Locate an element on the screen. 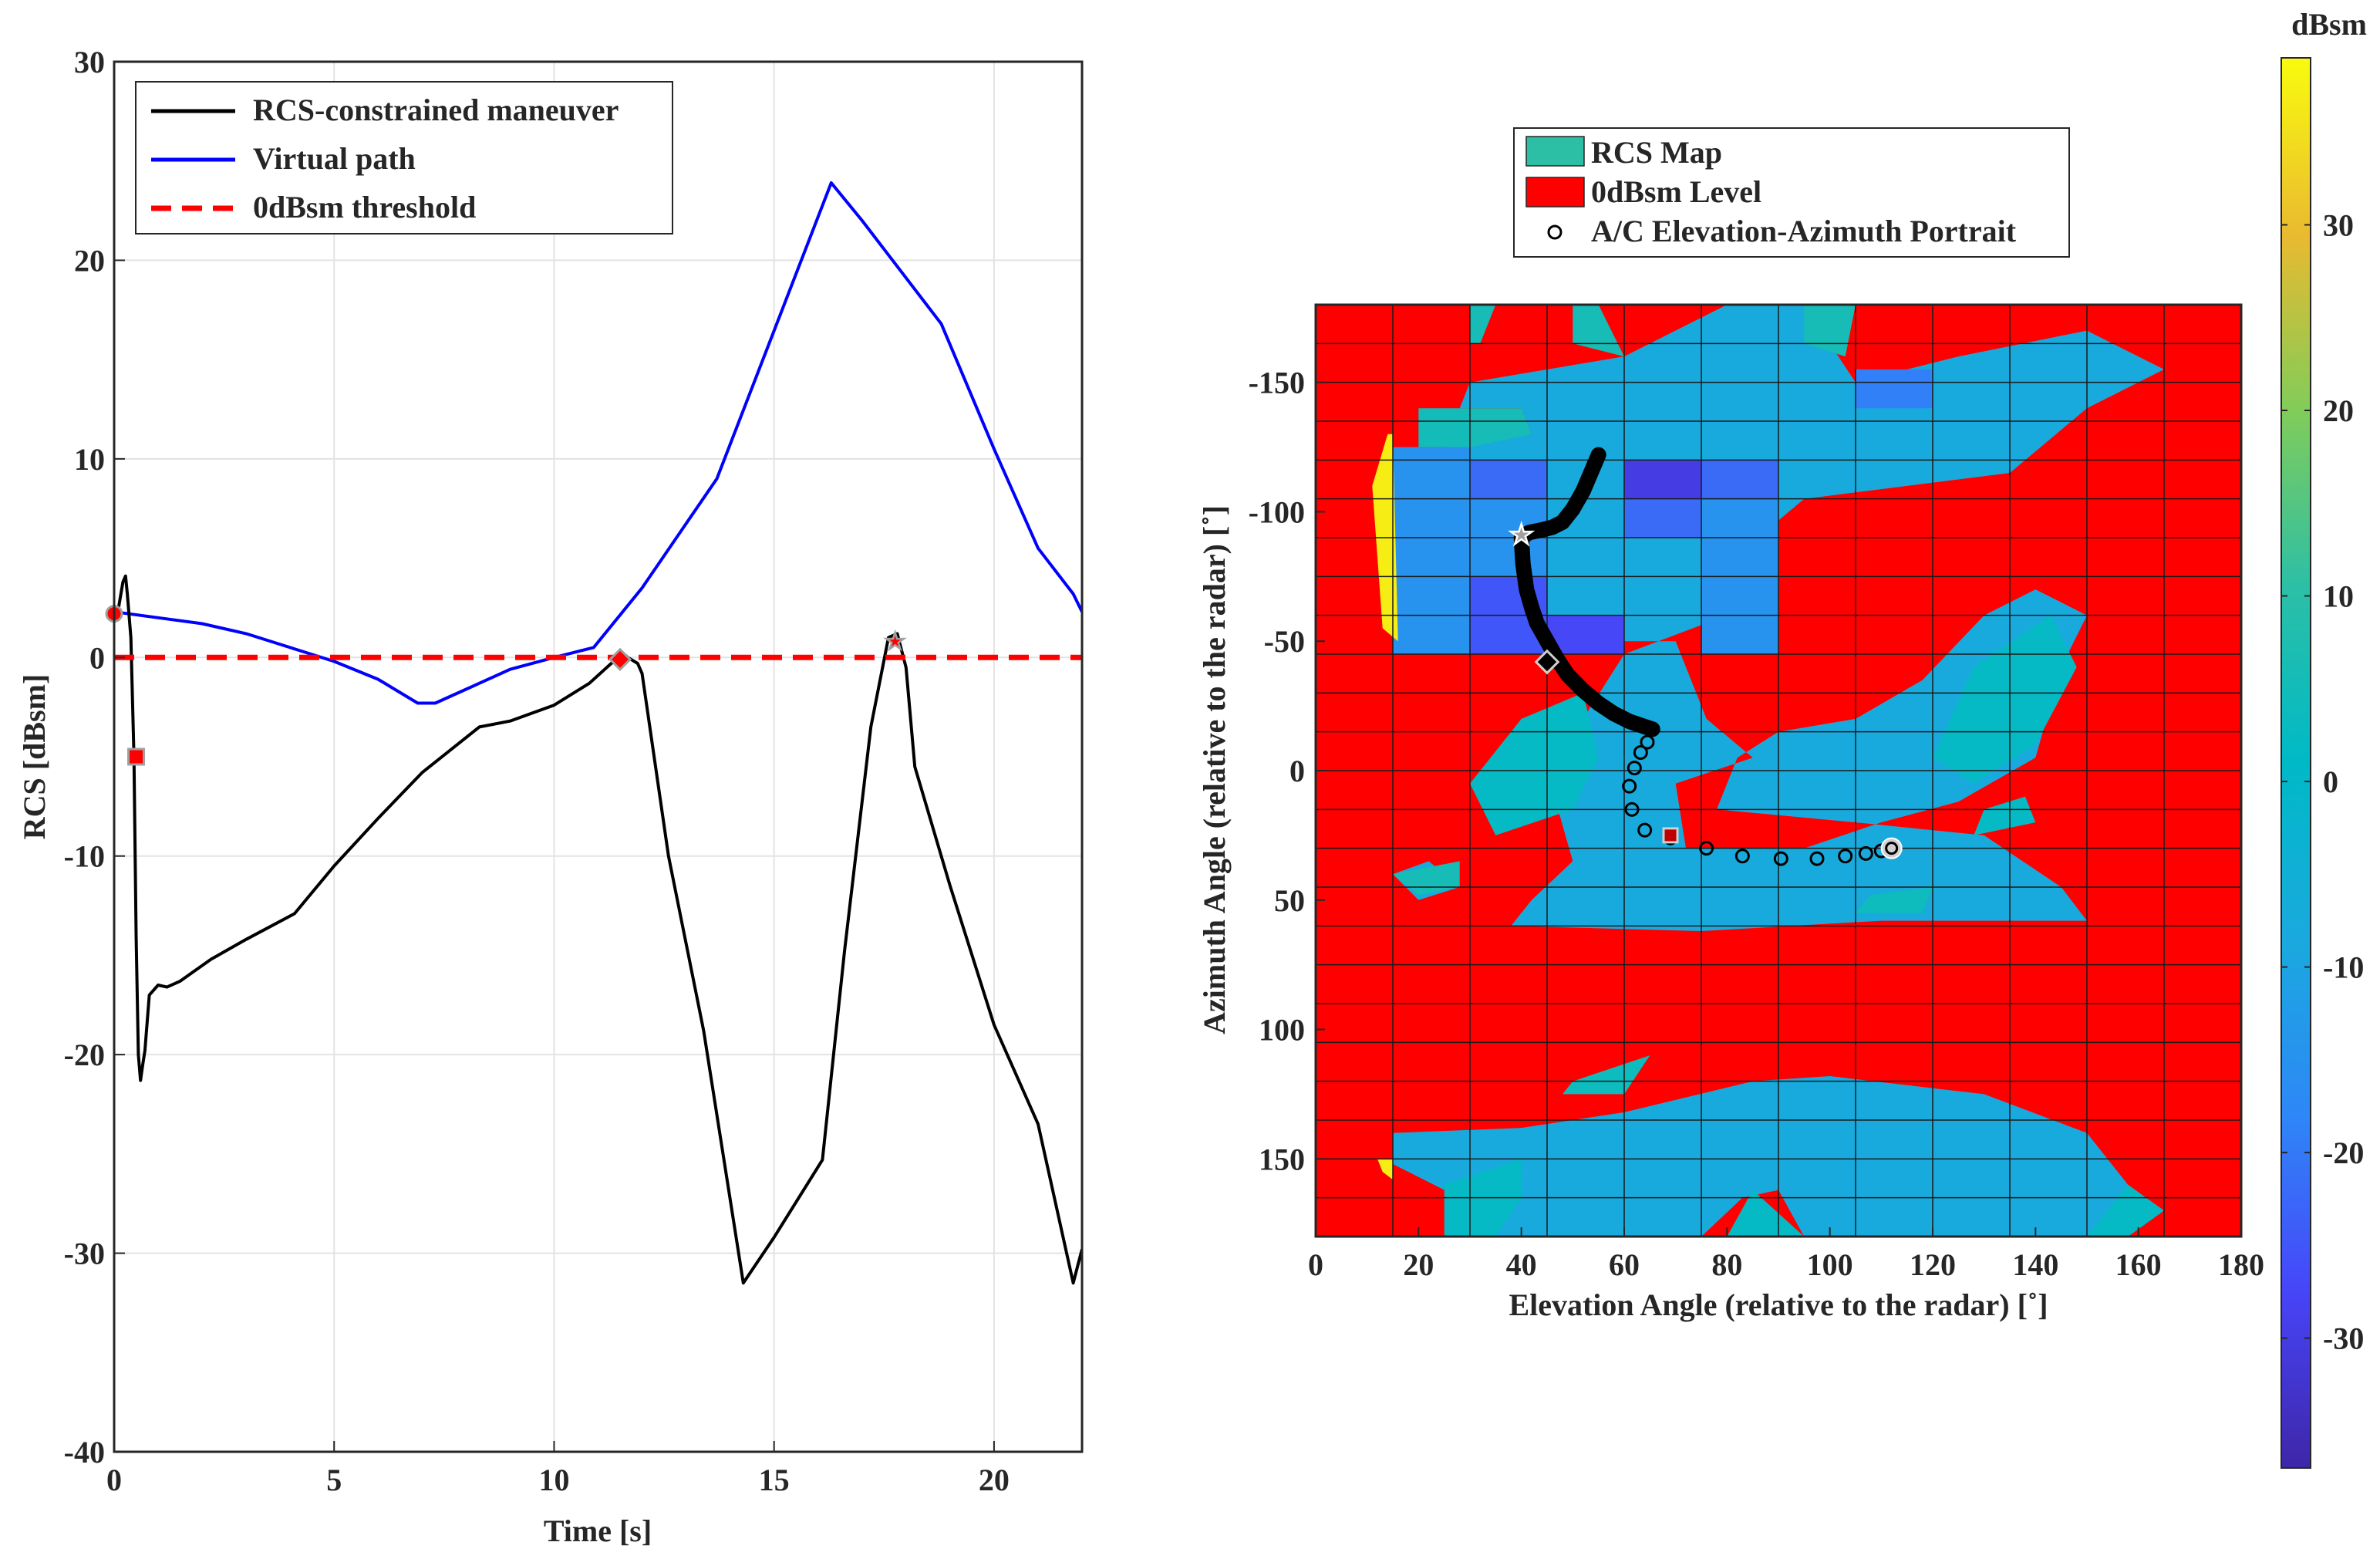 The height and width of the screenshot is (1559, 2380). left-y-tick-label: -30 is located at coordinates (84, 1254).